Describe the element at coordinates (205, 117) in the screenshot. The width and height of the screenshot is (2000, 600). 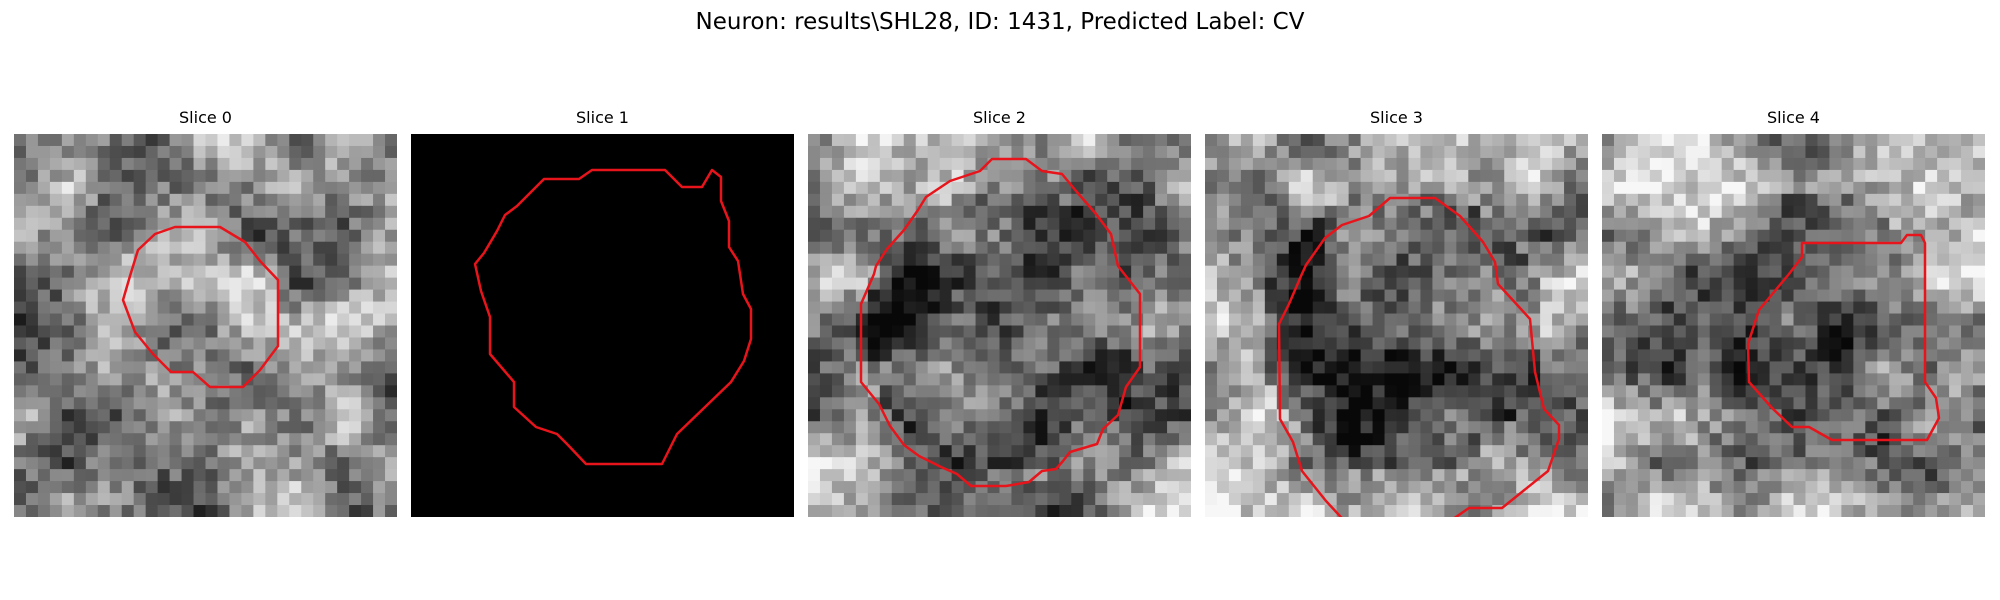
I see `slice-title: Slice 0` at that location.